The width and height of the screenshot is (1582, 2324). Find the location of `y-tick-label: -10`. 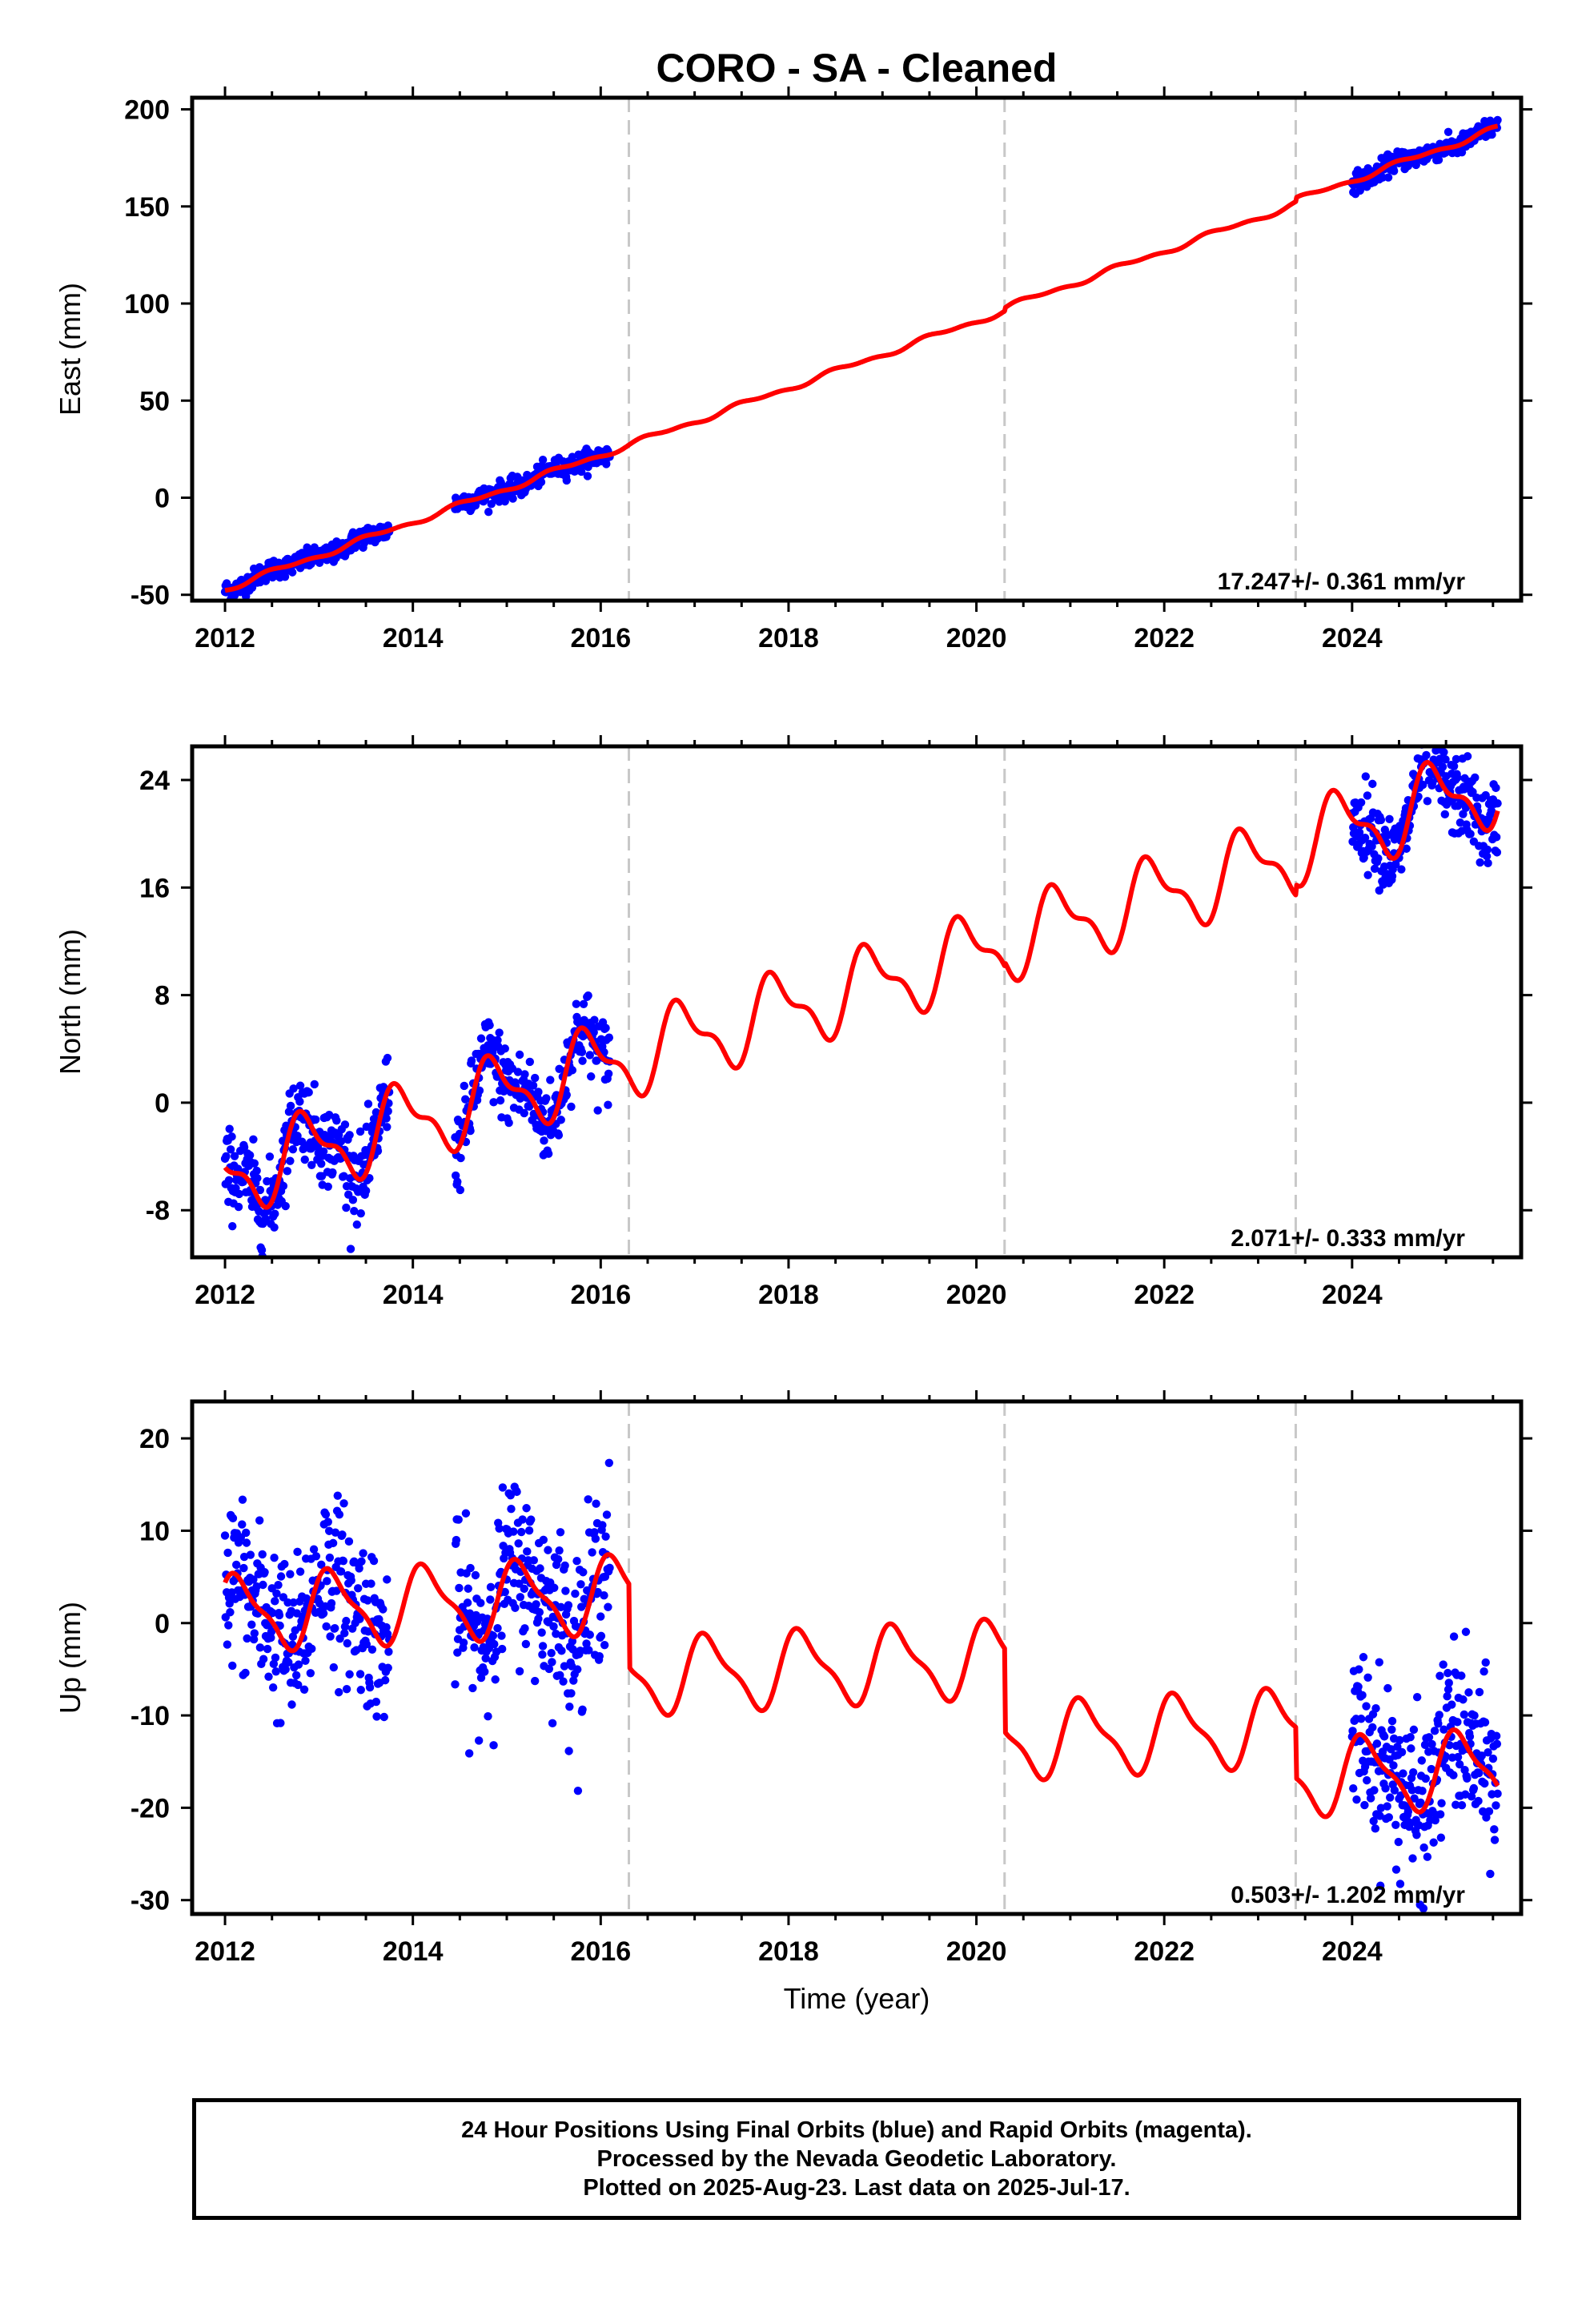

y-tick-label: -10 is located at coordinates (150, 1716).